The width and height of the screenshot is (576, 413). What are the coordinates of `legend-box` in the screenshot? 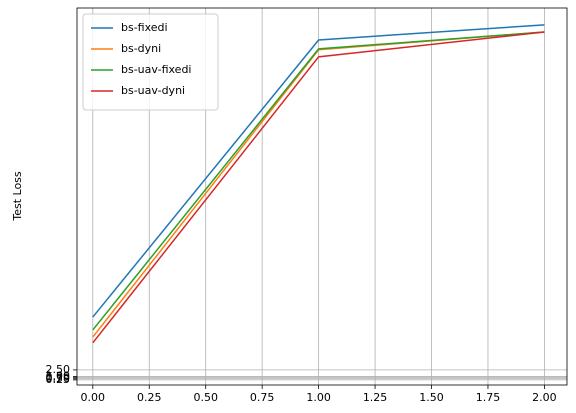 It's located at (150, 62).